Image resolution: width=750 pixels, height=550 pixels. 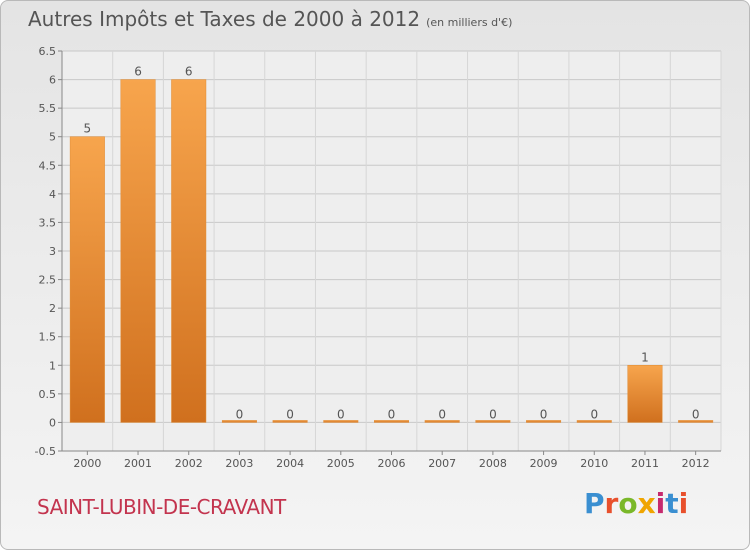 I want to click on x-tick-label: 2012, so click(x=696, y=463).